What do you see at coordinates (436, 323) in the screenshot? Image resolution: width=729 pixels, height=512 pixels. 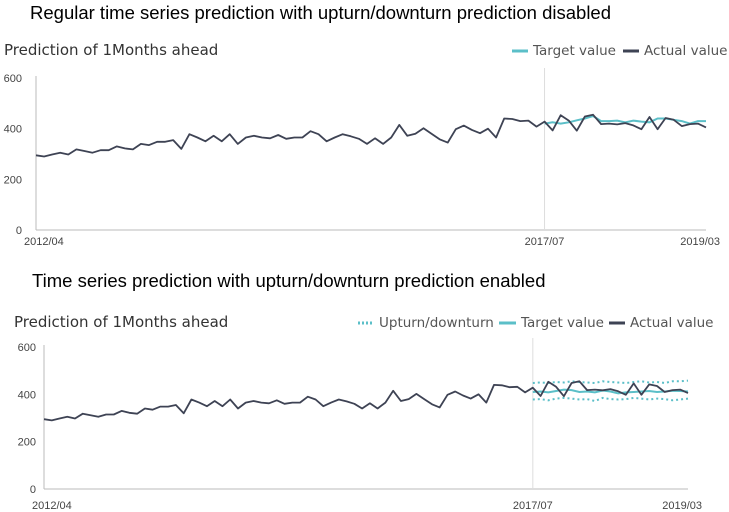 I see `legend-label-upturn-downturn: Upturn/downturn` at bounding box center [436, 323].